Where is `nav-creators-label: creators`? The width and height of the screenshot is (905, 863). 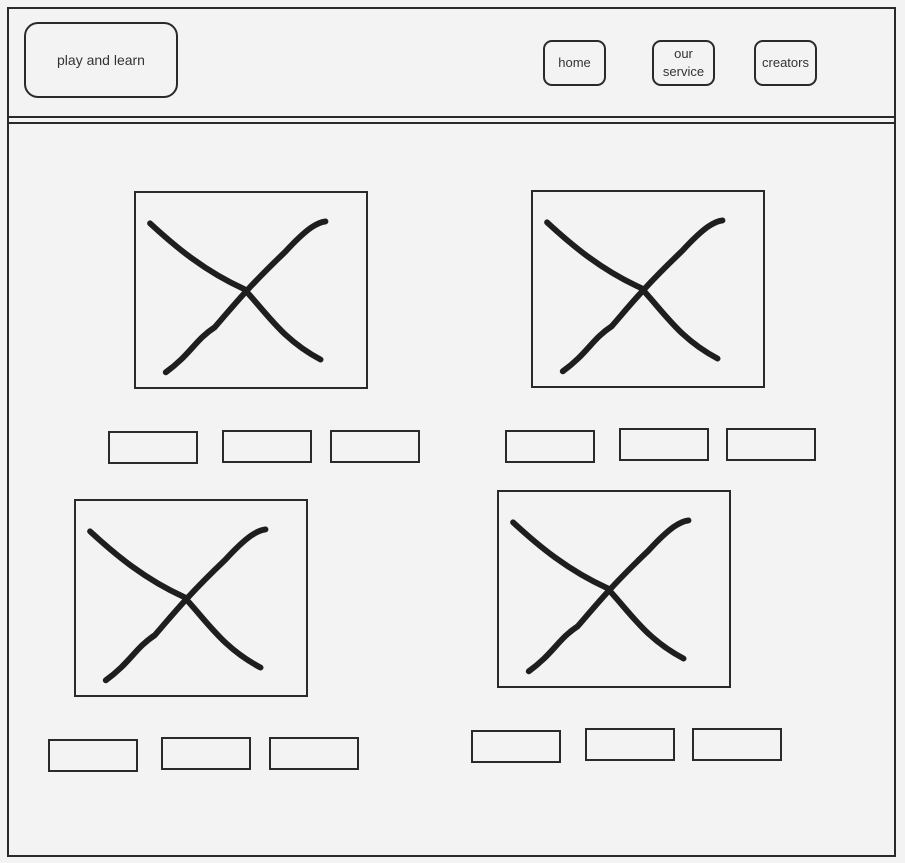
nav-creators-label: creators is located at coordinates (785, 62).